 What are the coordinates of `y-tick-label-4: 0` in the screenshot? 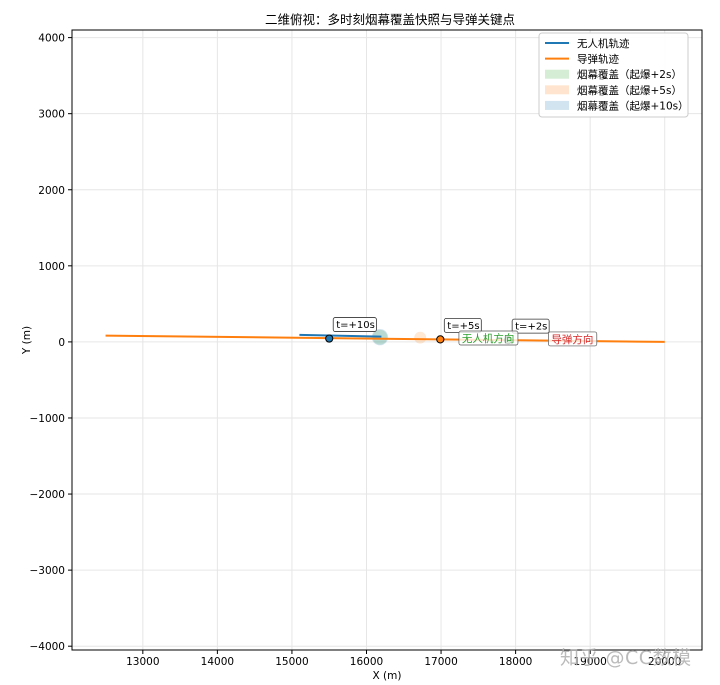 It's located at (61, 343).